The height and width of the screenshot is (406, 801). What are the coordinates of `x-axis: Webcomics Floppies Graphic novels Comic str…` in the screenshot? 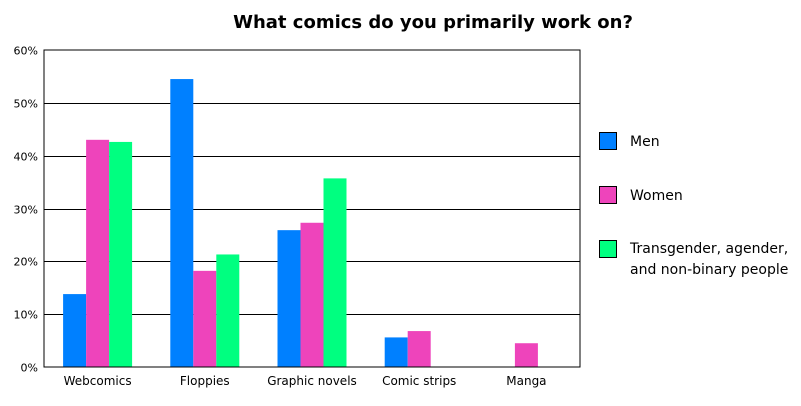 It's located at (305, 381).